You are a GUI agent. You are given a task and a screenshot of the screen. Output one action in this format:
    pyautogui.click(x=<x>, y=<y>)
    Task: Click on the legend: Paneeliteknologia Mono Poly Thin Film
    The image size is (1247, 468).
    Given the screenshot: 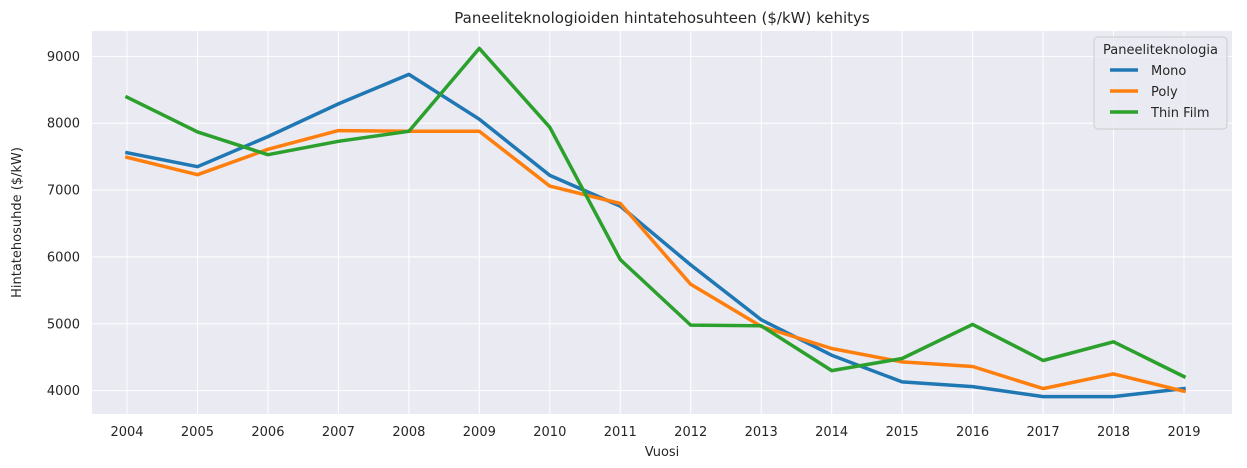 What is the action you would take?
    pyautogui.click(x=1160, y=83)
    